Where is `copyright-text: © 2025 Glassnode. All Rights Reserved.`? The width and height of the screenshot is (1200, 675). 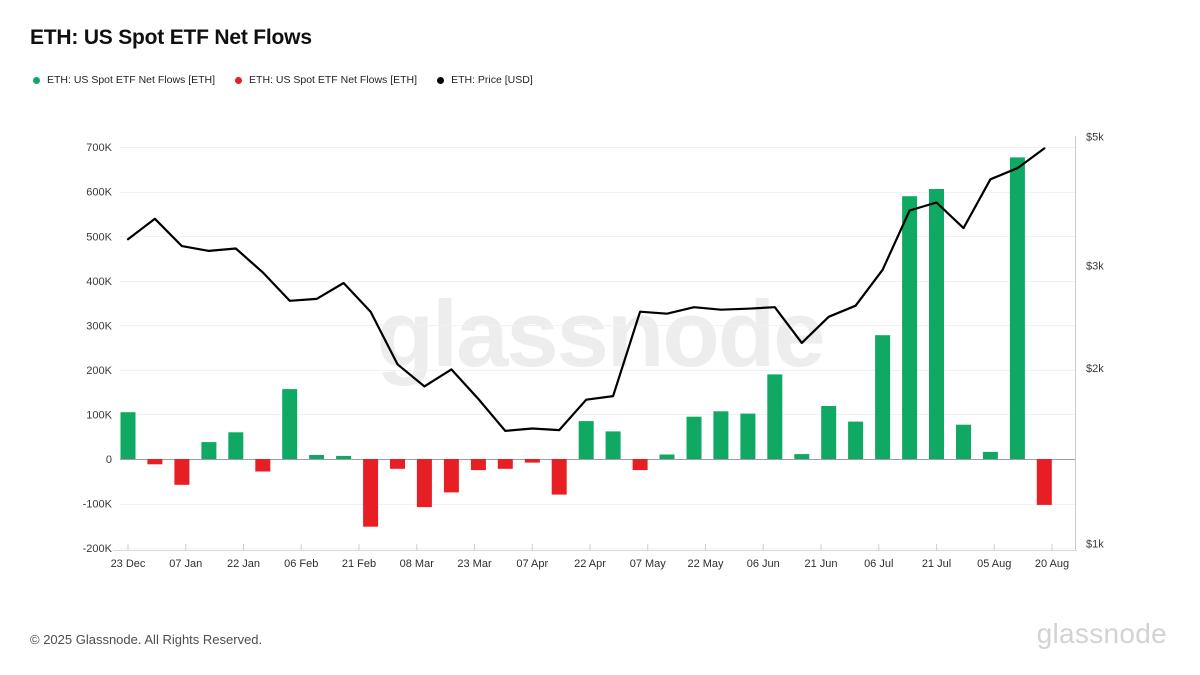
copyright-text: © 2025 Glassnode. All Rights Reserved. is located at coordinates (146, 639).